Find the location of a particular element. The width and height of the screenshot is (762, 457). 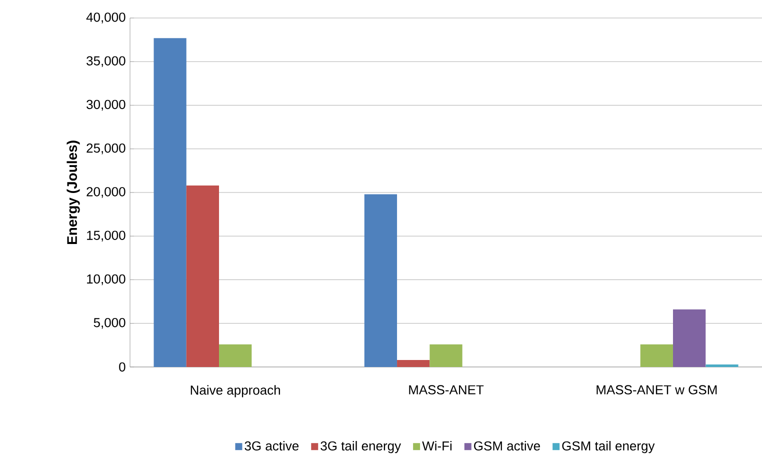

x-tick-label: Naive approach is located at coordinates (235, 391).